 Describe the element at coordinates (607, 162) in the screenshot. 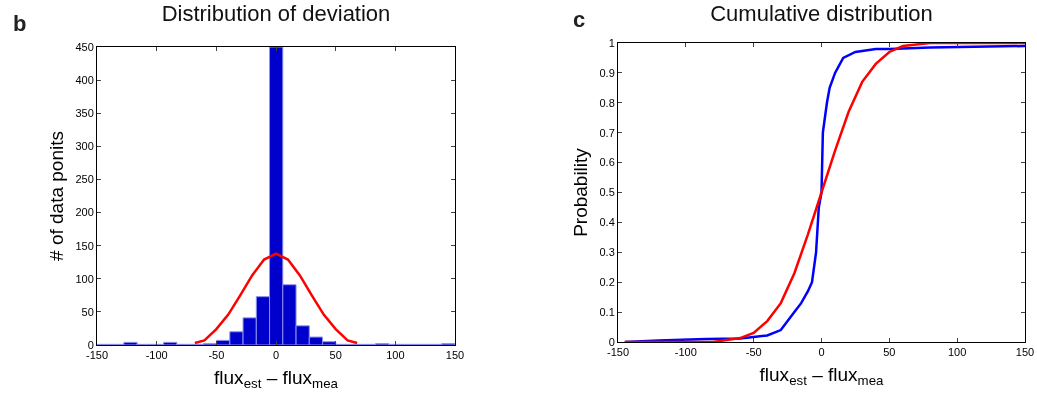

I see `y-tick-label: 0.6` at that location.